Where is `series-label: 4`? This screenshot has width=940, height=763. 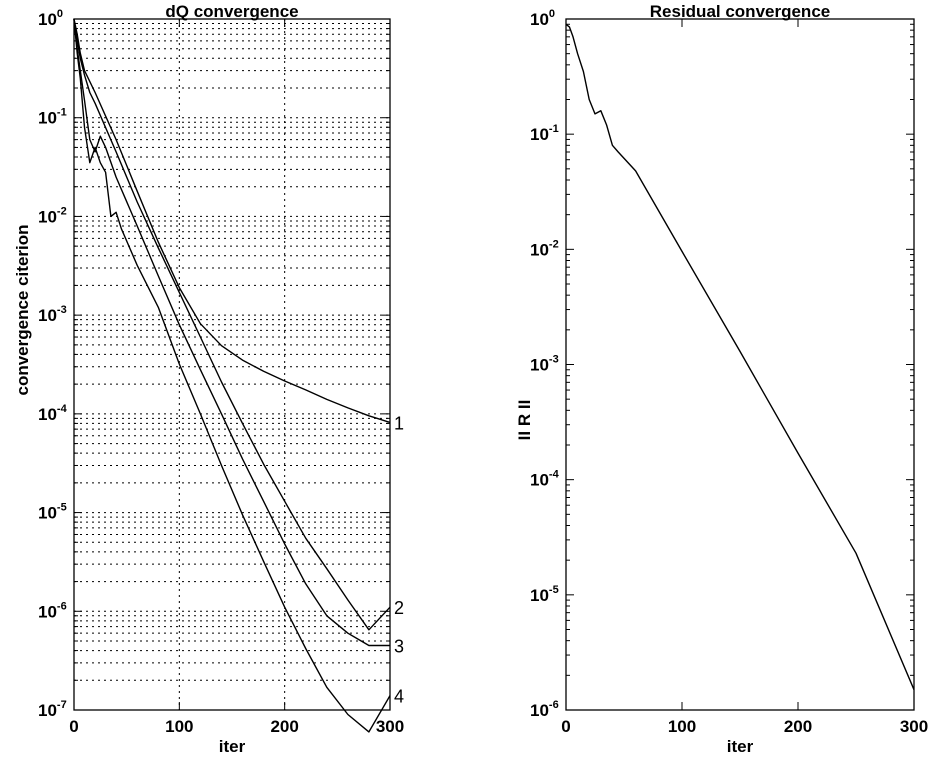
series-label: 4 is located at coordinates (399, 697).